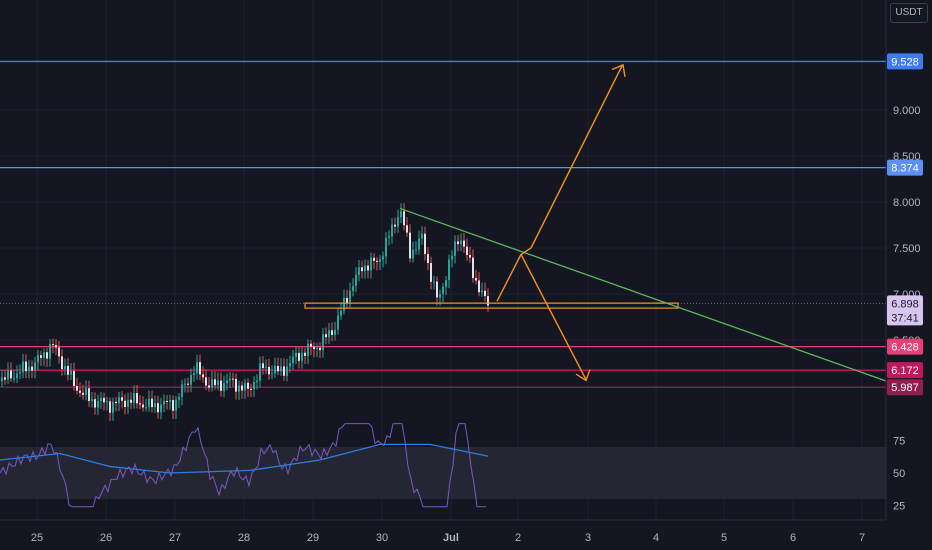 This screenshot has height=550, width=932. Describe the element at coordinates (905, 371) in the screenshot. I see `price-tag-label: 6.172` at that location.